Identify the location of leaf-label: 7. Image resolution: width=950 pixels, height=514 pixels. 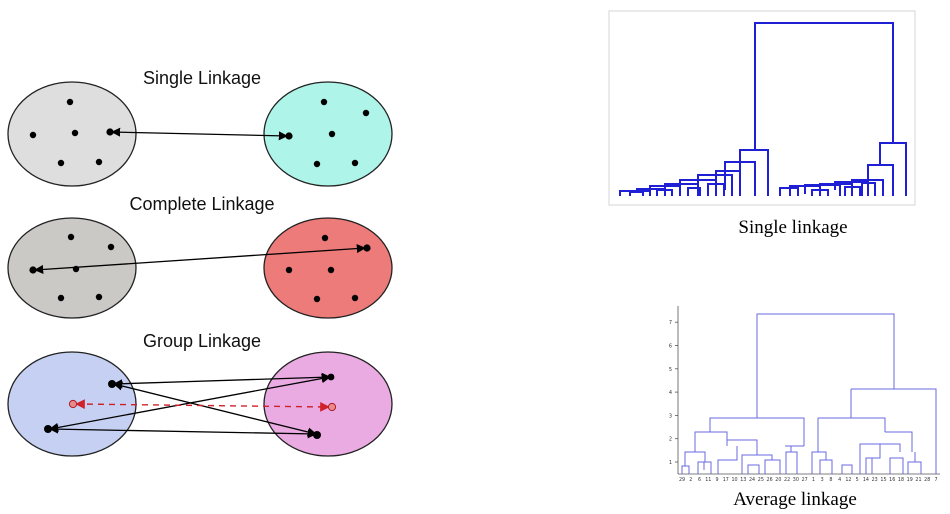
(935, 480).